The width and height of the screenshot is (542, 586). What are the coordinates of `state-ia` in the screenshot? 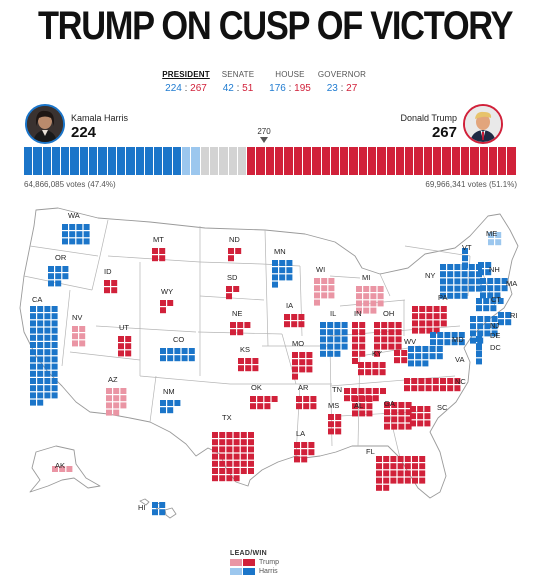 It's located at (294, 321).